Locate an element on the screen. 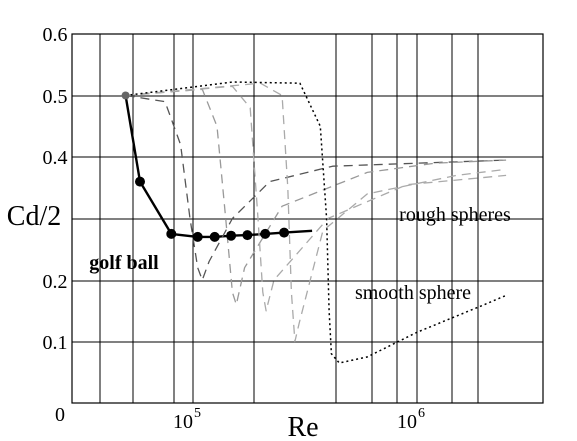  annotation-golf-ball: golf ball is located at coordinates (124, 263).